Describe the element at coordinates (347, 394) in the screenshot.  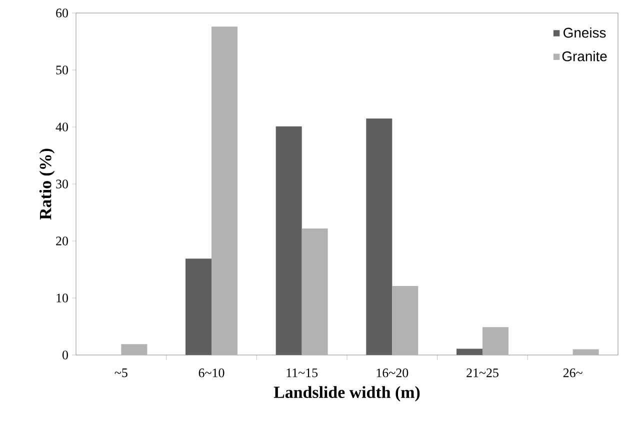
I see `x-axis-title: Landslide width (m)` at that location.